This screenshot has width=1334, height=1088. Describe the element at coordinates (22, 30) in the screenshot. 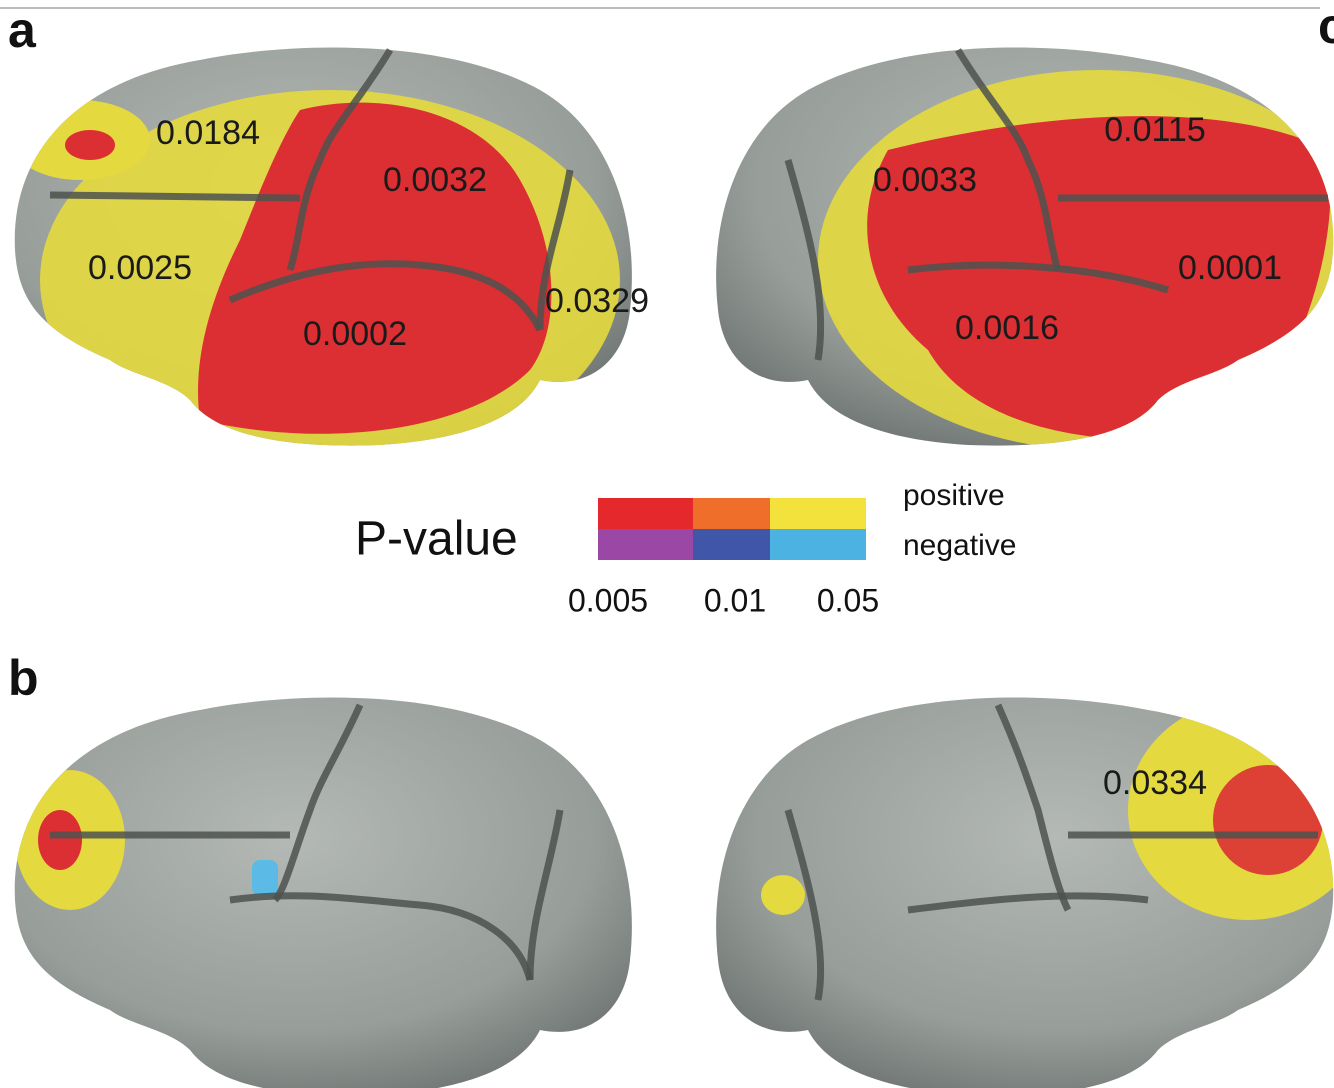

I see `panel-label: a` at that location.